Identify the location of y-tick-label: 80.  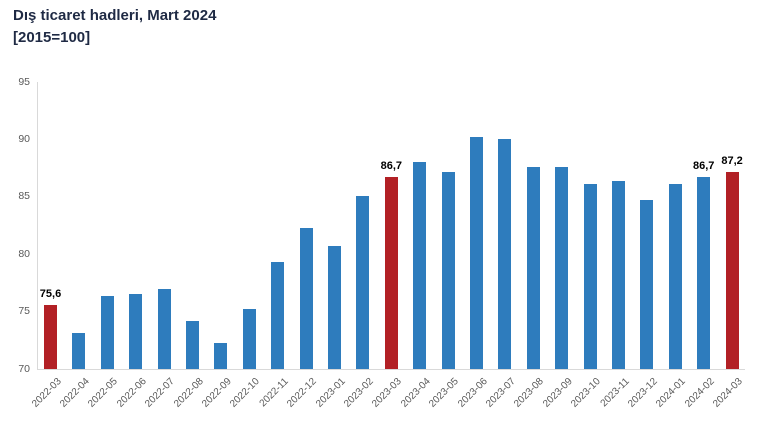
(24, 253).